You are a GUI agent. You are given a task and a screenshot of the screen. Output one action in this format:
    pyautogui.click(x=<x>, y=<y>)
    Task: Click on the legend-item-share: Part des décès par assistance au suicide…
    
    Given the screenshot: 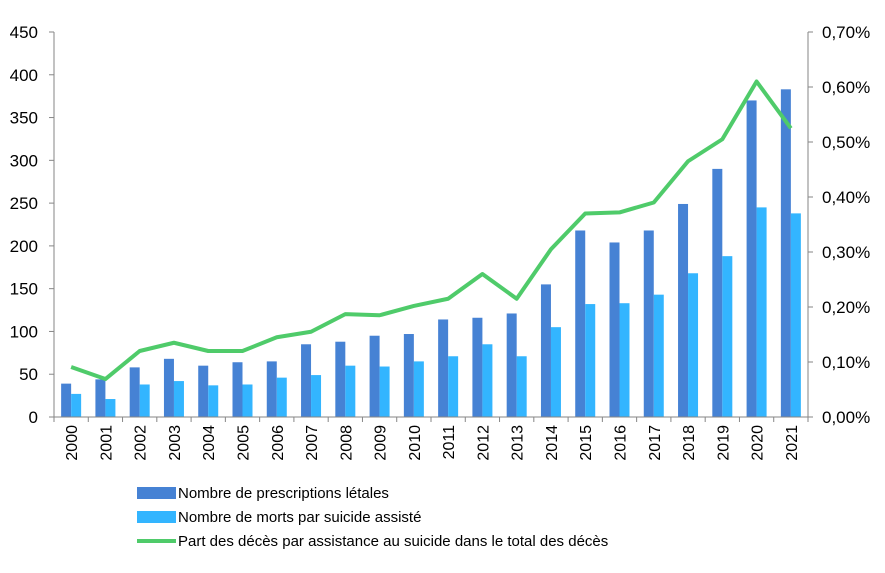 What is the action you would take?
    pyautogui.click(x=372, y=541)
    